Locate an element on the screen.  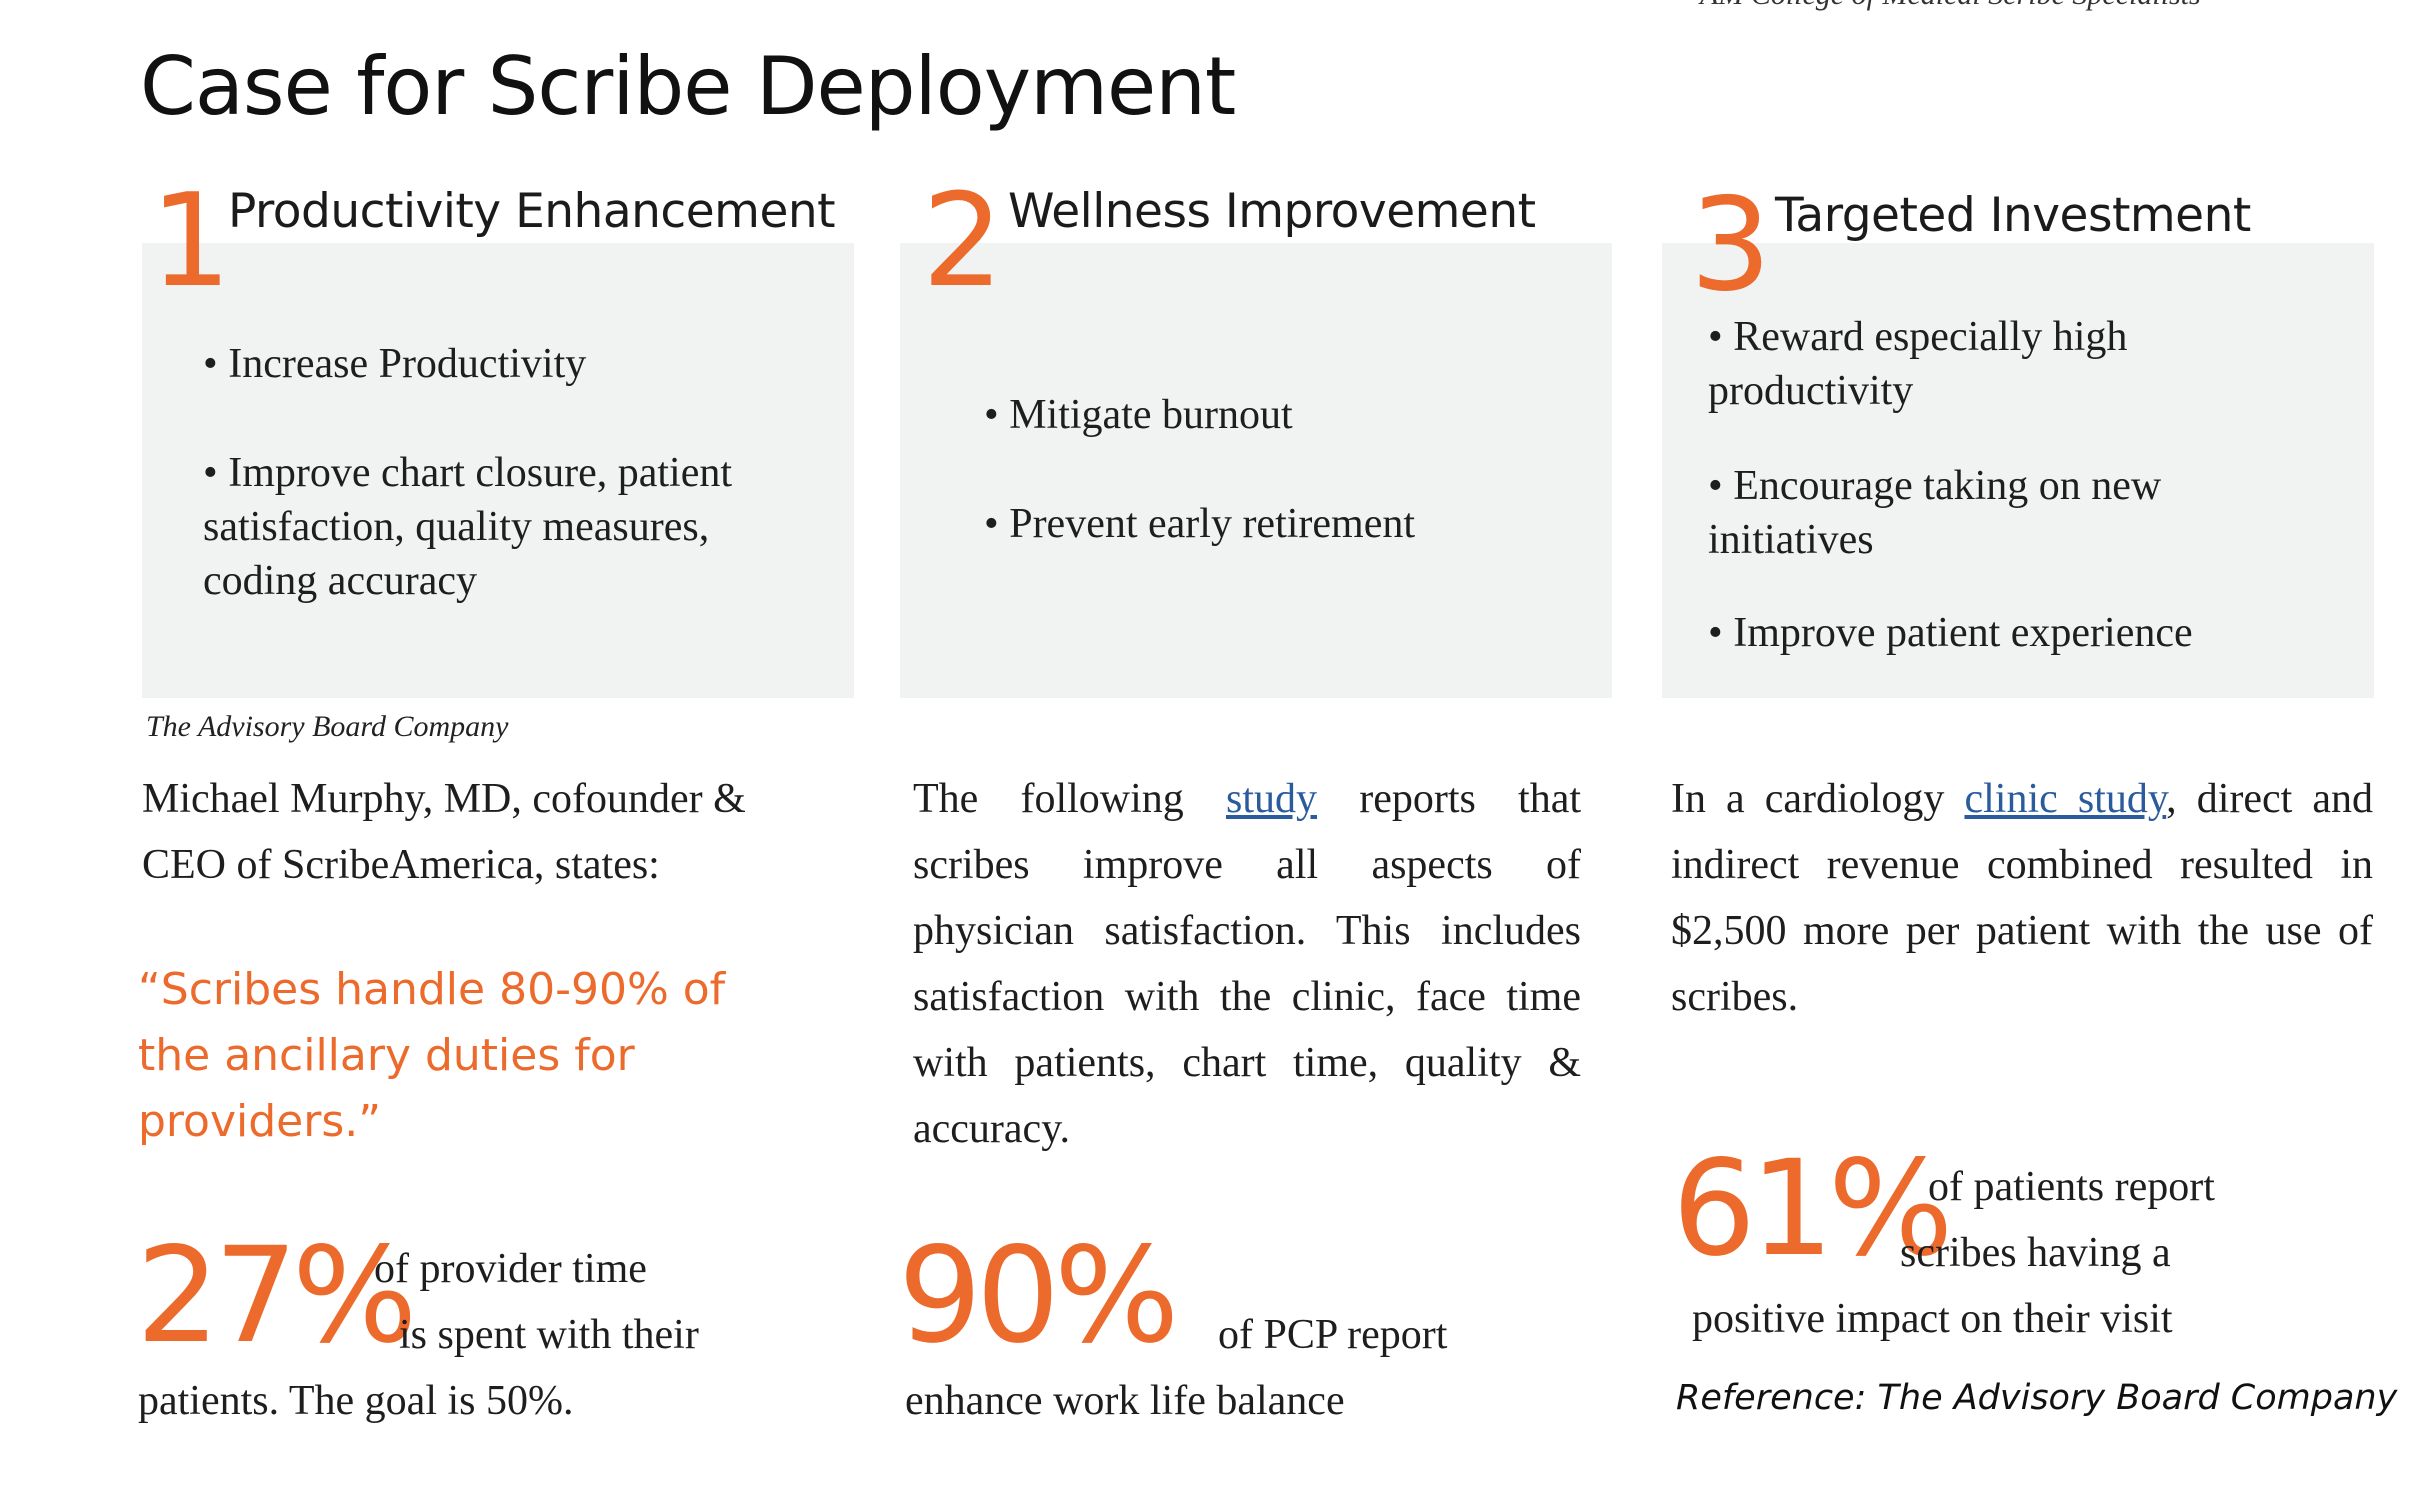
column-3-box is located at coordinates (2018, 470).